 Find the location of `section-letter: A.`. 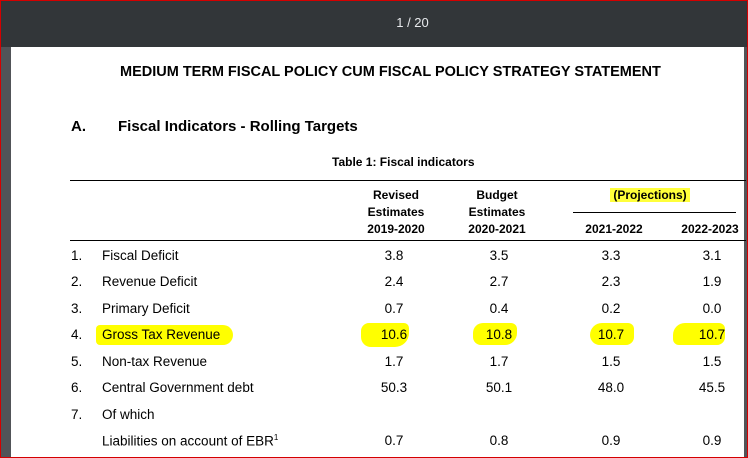

section-letter: A. is located at coordinates (78, 126).